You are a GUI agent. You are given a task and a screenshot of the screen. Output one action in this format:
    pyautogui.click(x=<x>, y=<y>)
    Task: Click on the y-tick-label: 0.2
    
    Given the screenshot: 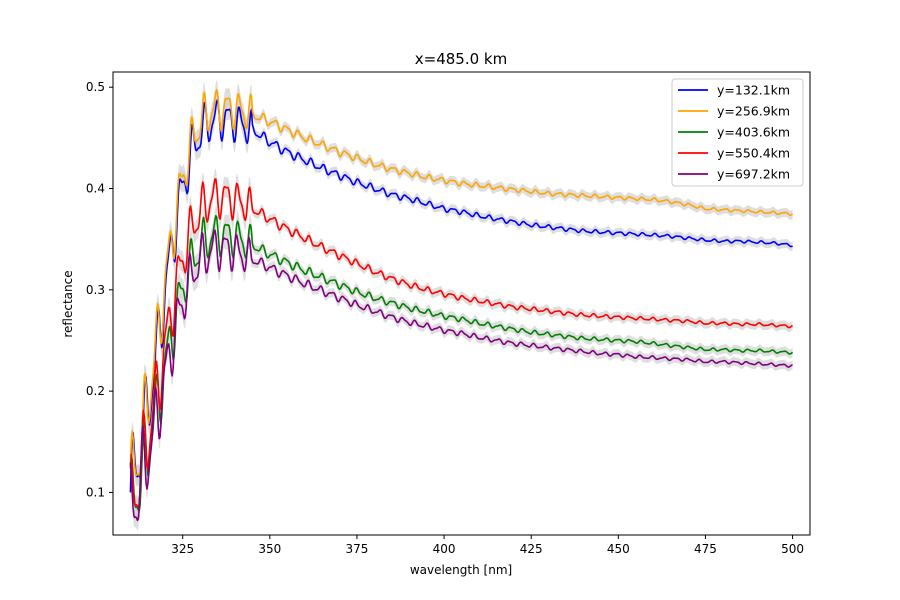 What is the action you would take?
    pyautogui.click(x=95, y=391)
    